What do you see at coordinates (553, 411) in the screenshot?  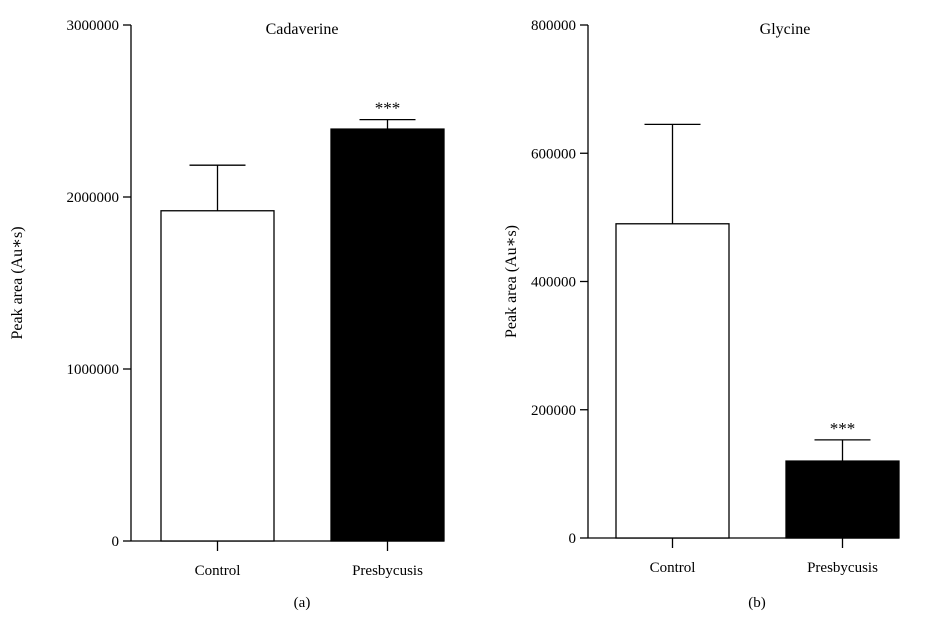 I see `y-tick-label: 200000` at bounding box center [553, 411].